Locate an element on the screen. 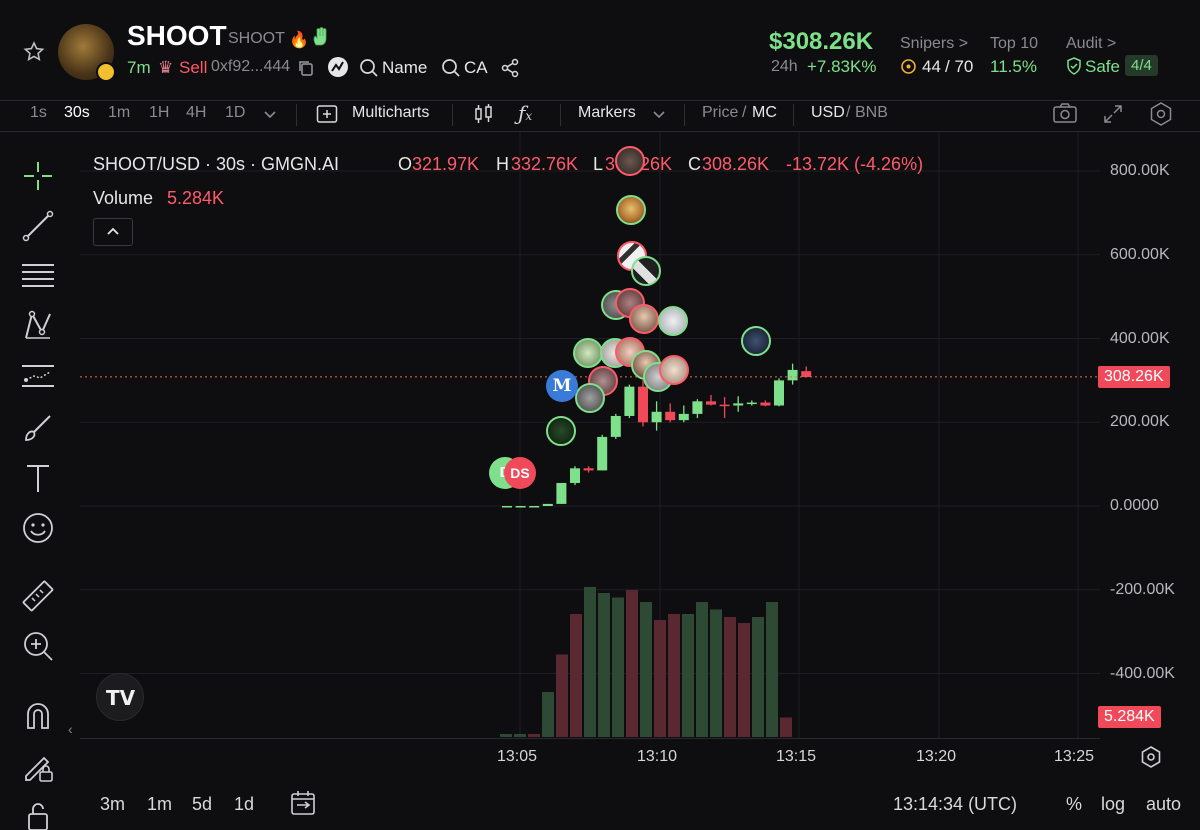 This screenshot has width=1200, height=830. zoom-in-icon is located at coordinates (38, 646).